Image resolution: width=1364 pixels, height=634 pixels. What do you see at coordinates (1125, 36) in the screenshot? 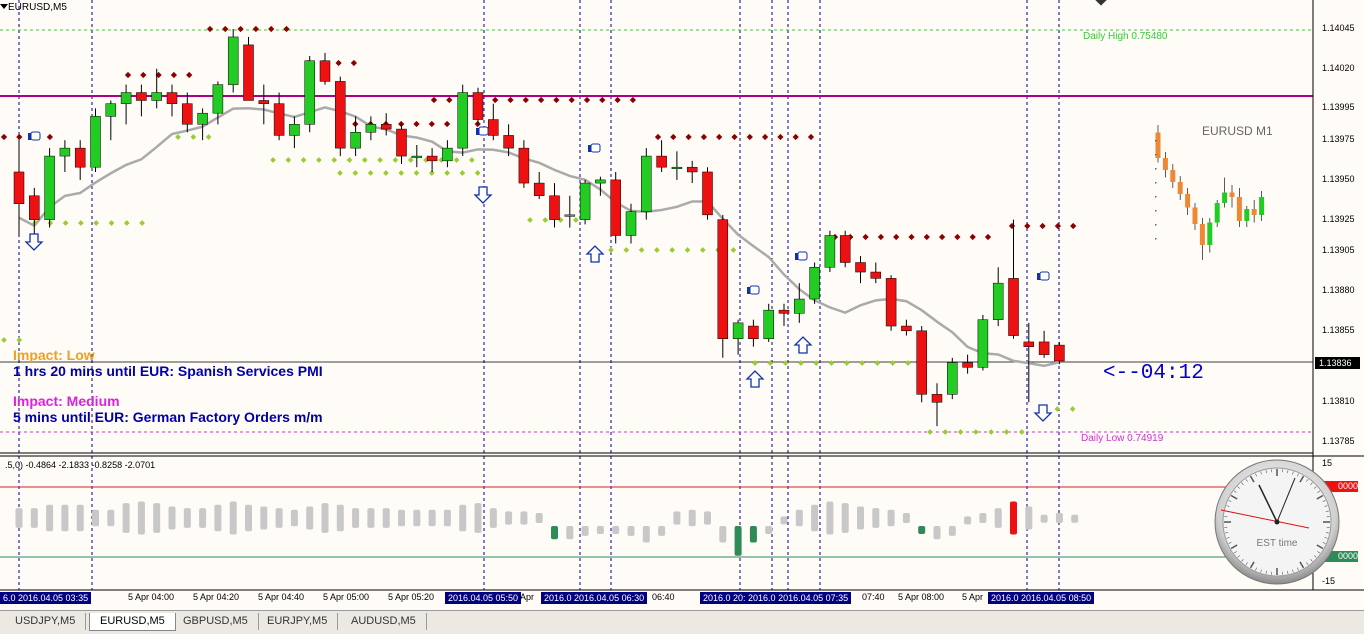
I see `daily-high-label: Daily High 0.75480` at bounding box center [1125, 36].